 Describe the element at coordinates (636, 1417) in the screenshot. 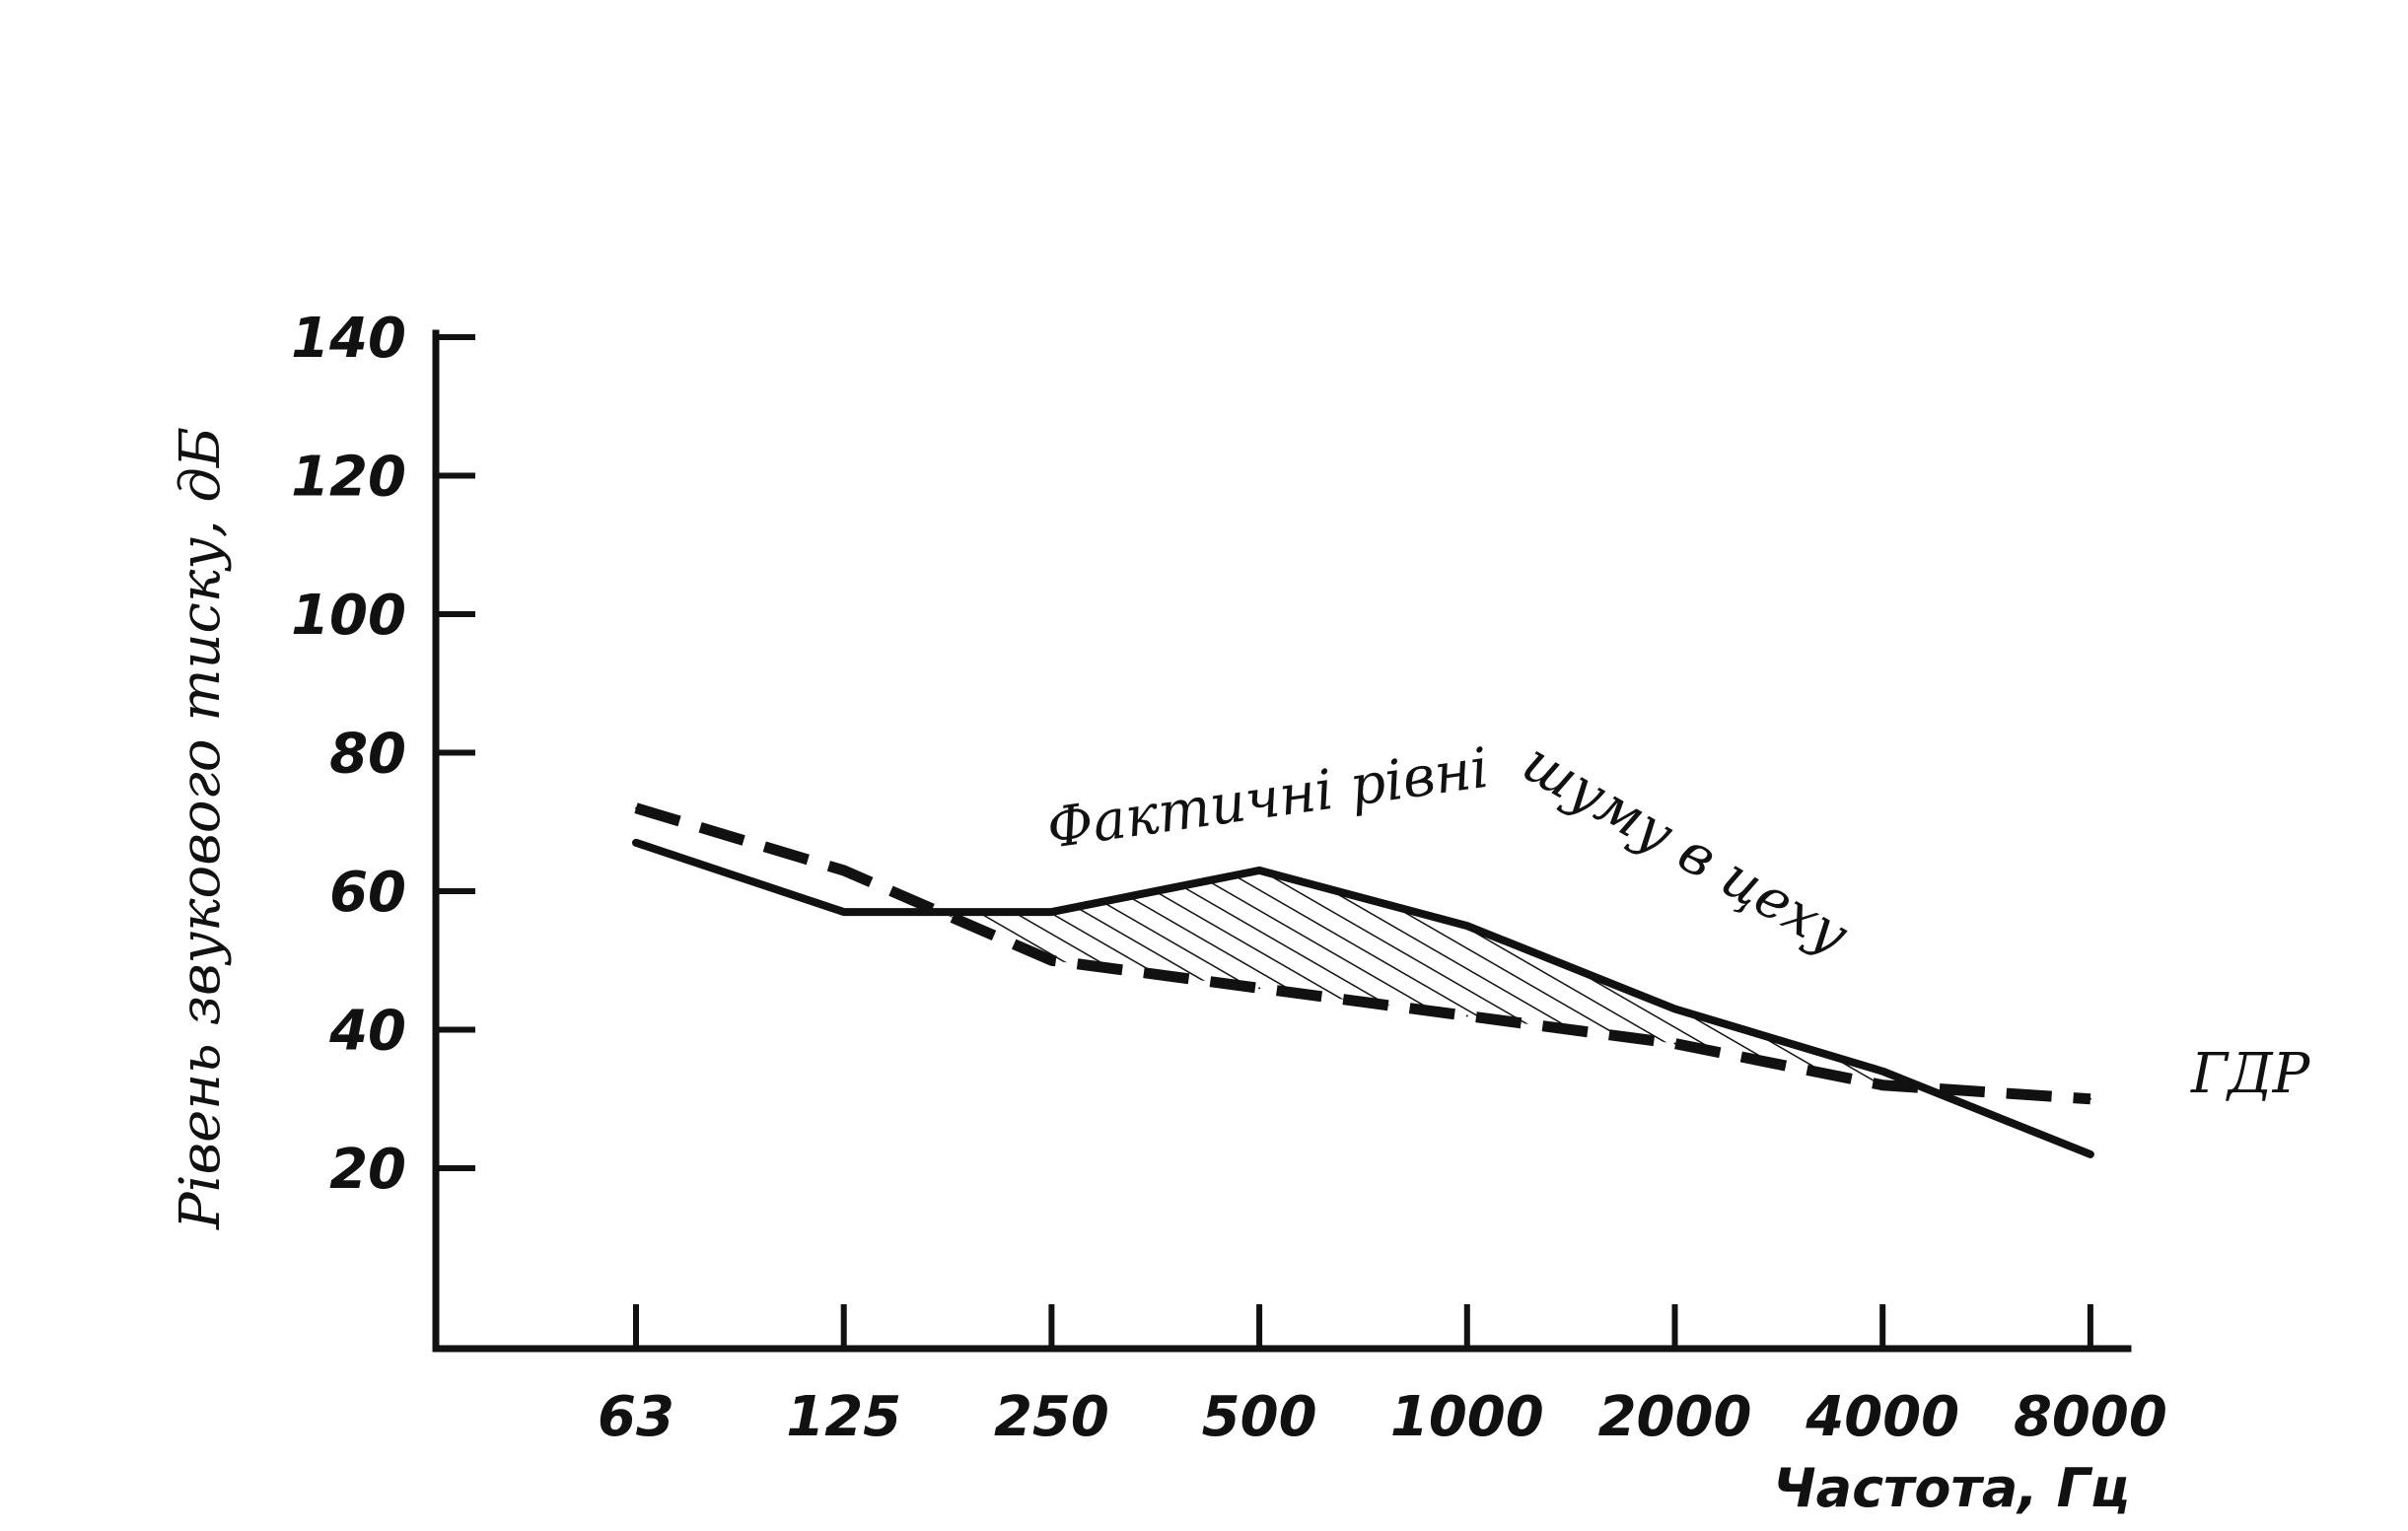

I see `x-tick-label-63: 63` at that location.